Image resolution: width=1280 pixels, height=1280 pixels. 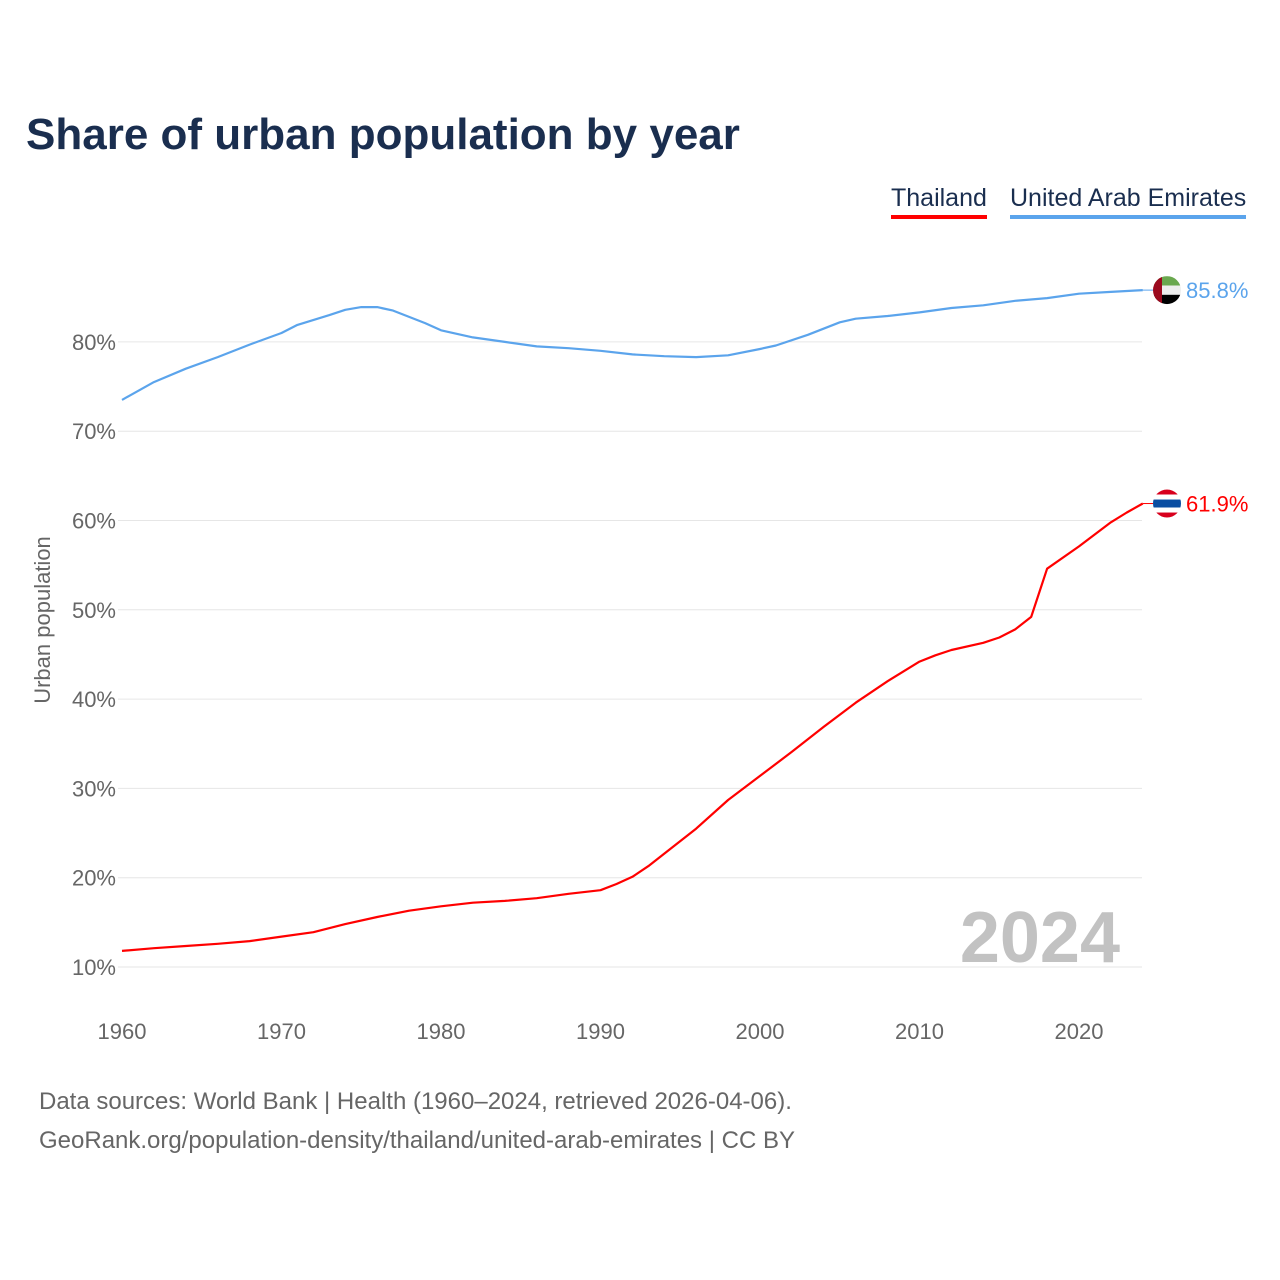 What do you see at coordinates (1217, 290) in the screenshot?
I see `end-value-label: 85.8%` at bounding box center [1217, 290].